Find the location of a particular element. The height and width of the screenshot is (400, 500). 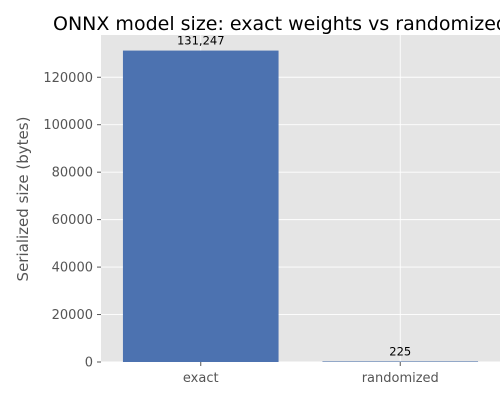

y-axis-label: Serialized size (bytes) is located at coordinates (23, 199).